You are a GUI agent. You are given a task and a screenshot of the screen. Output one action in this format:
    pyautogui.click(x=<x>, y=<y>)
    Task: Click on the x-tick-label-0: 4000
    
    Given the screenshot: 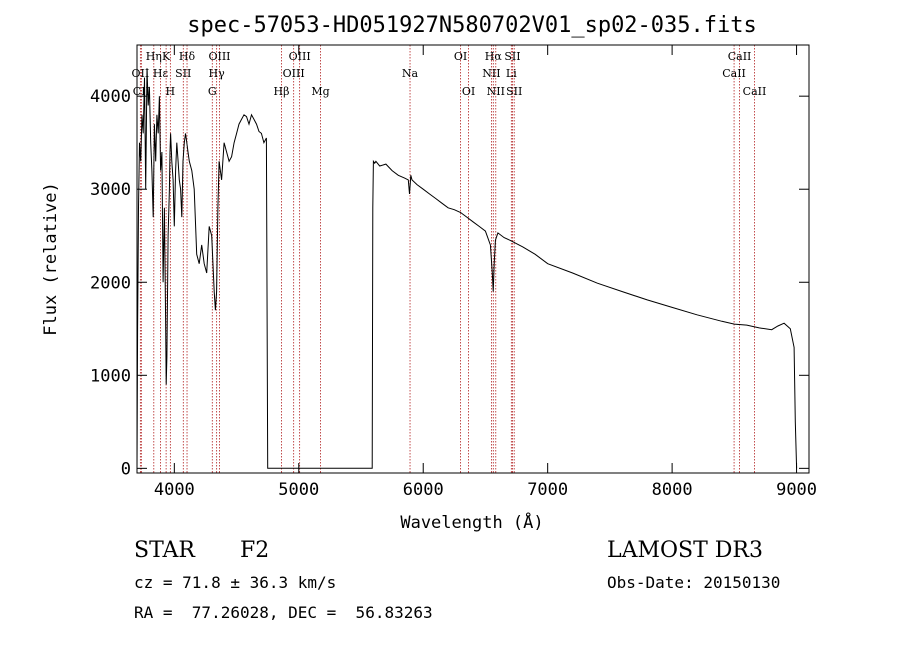 What is the action you would take?
    pyautogui.click(x=174, y=490)
    